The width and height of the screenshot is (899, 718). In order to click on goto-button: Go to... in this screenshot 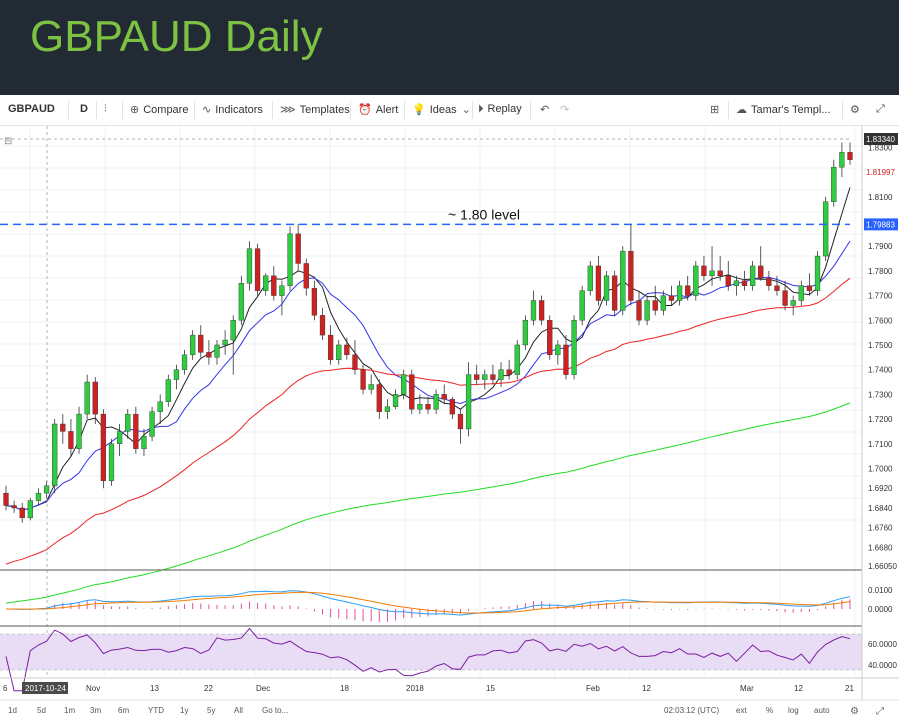, I will do `click(275, 710)`.